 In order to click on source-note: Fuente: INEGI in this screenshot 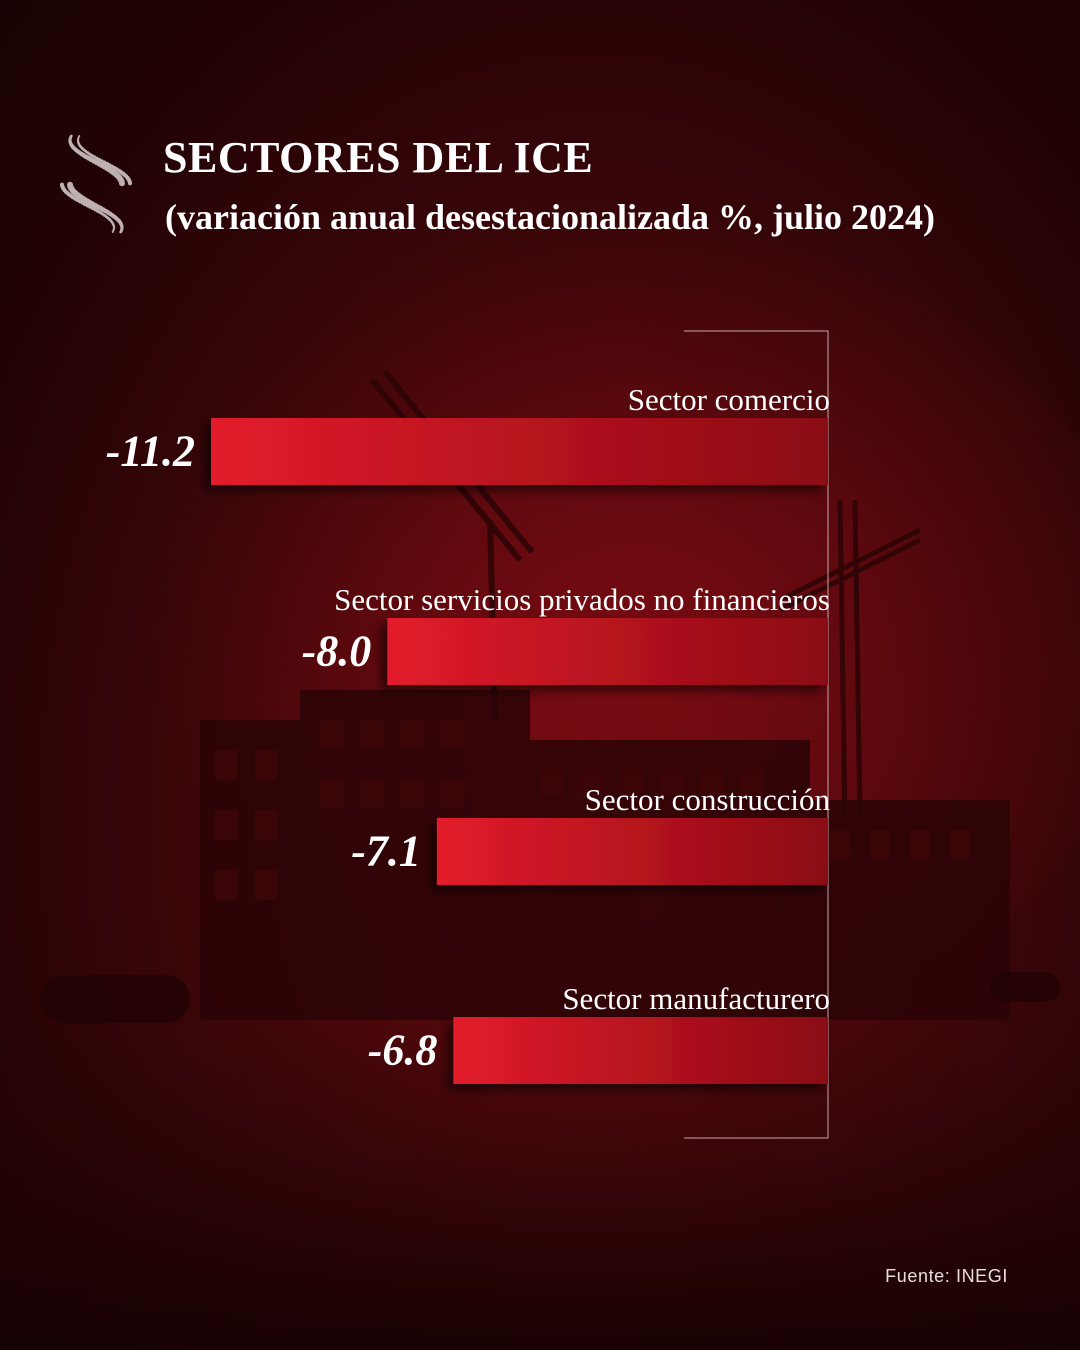, I will do `click(946, 1276)`.